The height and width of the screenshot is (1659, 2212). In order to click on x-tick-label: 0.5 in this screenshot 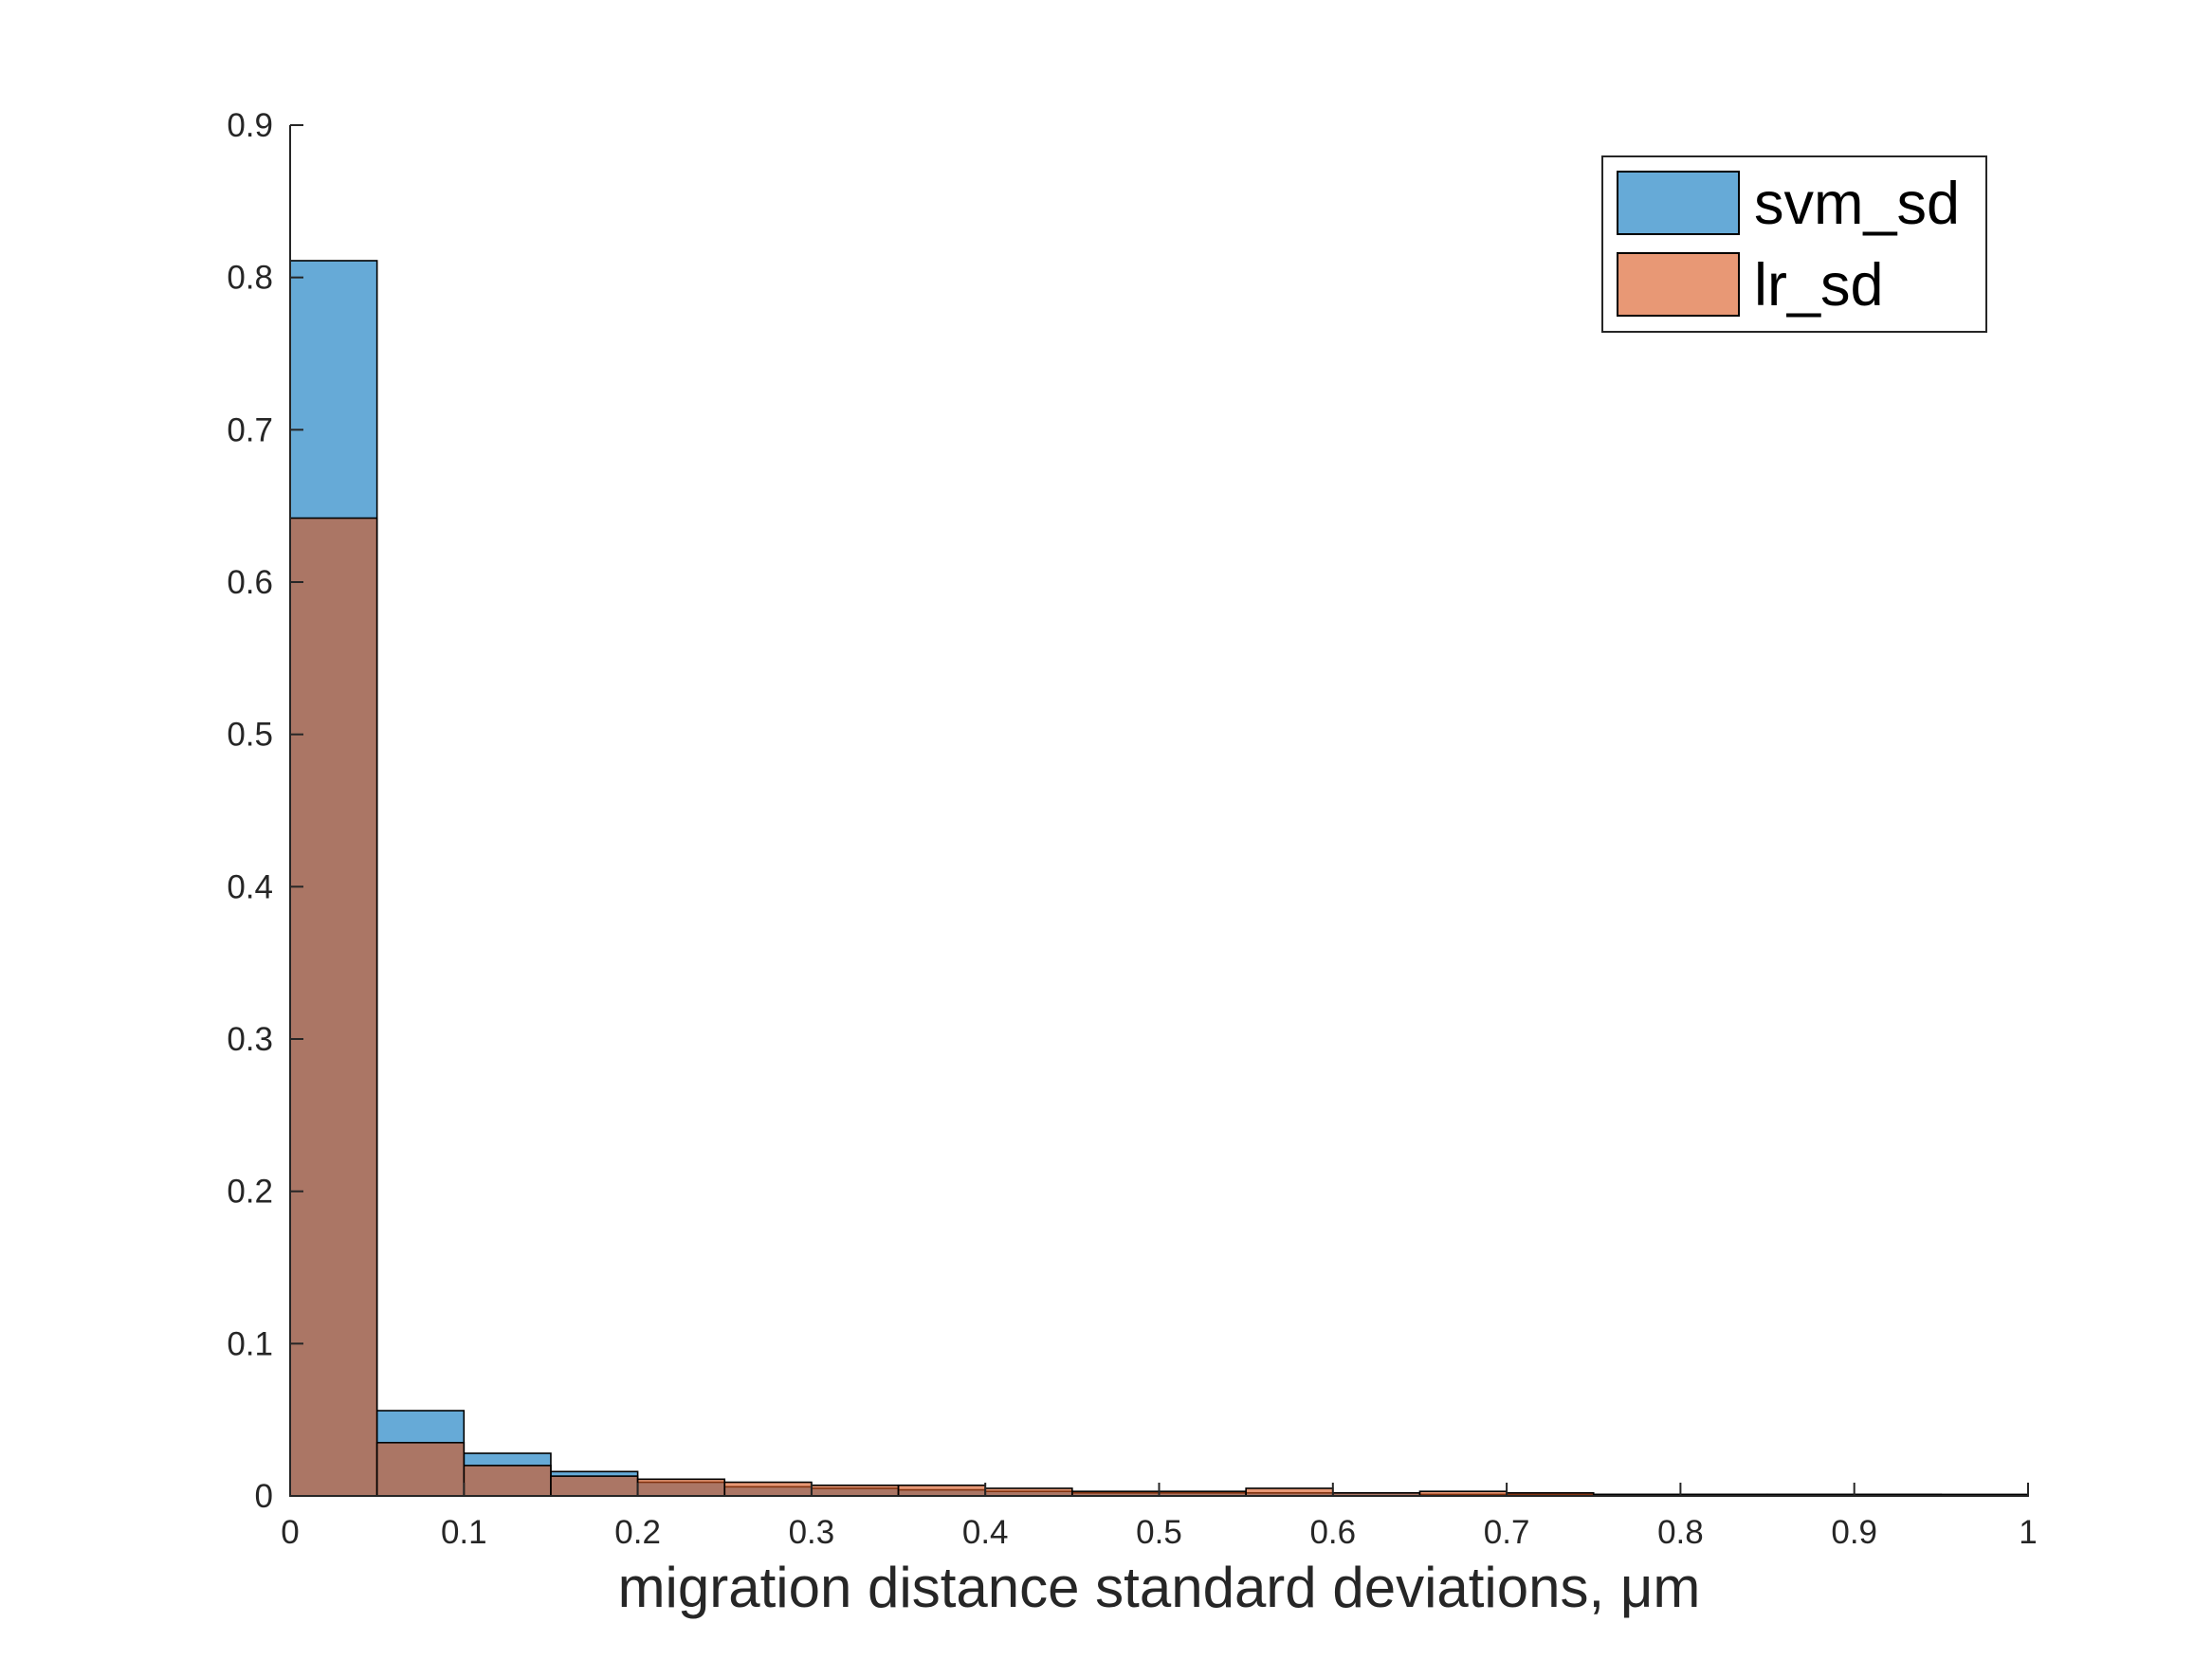, I will do `click(1159, 1532)`.